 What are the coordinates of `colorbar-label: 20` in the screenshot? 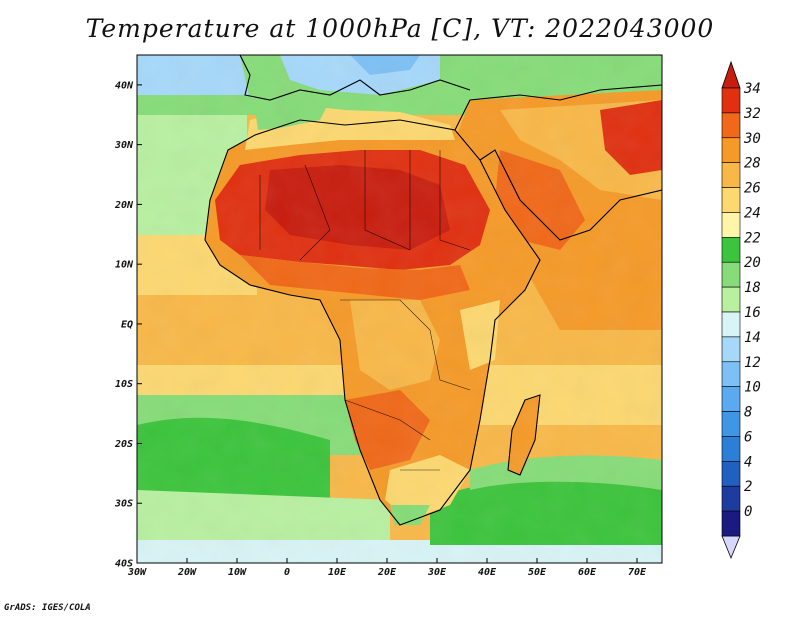 It's located at (752, 263).